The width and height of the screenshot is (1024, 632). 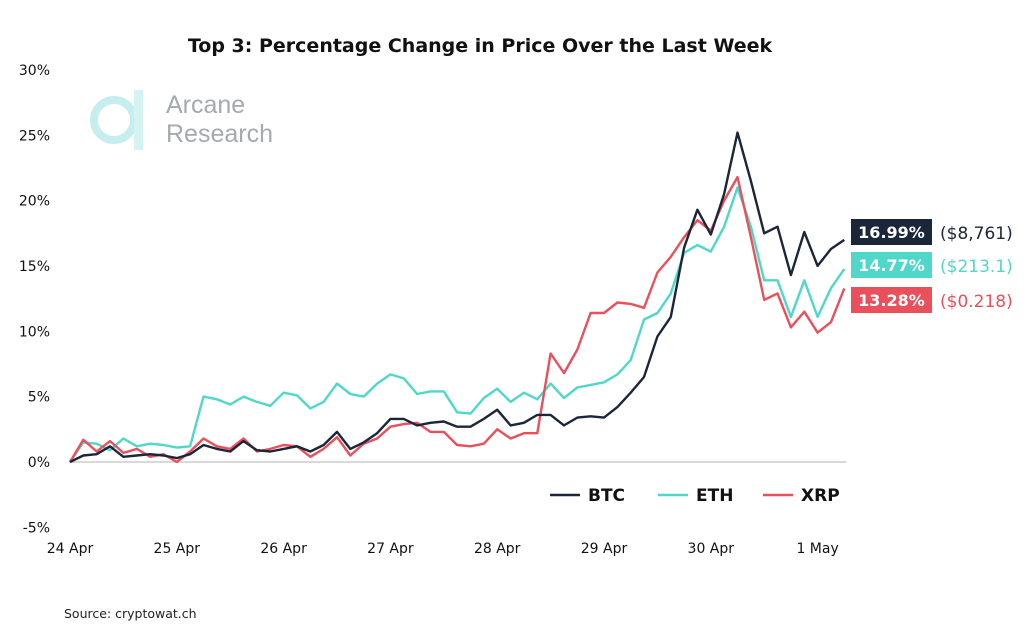 What do you see at coordinates (604, 549) in the screenshot?
I see `x-tick-label: 29 Apr` at bounding box center [604, 549].